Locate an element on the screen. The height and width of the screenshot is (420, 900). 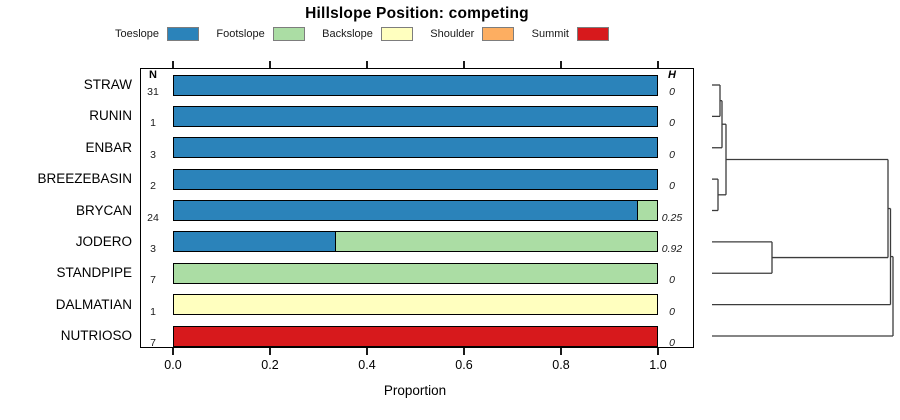
row-label-runin: RUNIN is located at coordinates (110, 116).